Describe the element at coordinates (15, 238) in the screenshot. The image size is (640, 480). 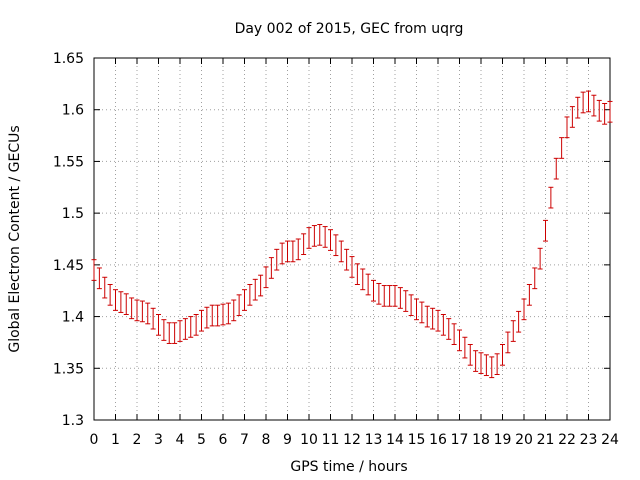
I see `y-axis-label: Global Electron Content / GECUs` at that location.